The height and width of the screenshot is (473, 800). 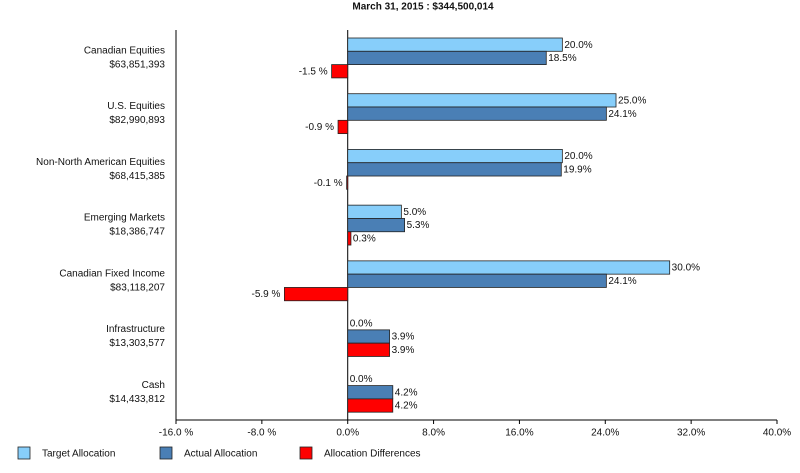 What do you see at coordinates (313, 71) in the screenshot?
I see `value-label: -1.5 %` at bounding box center [313, 71].